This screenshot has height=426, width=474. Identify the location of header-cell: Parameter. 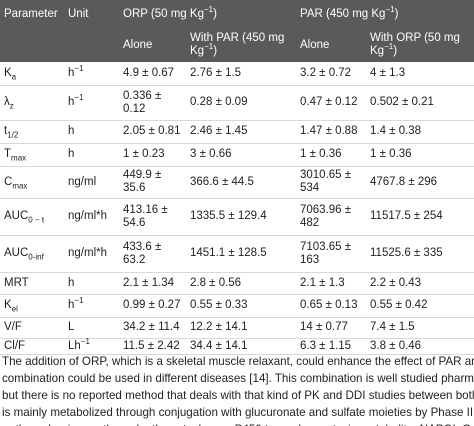
(32, 14).